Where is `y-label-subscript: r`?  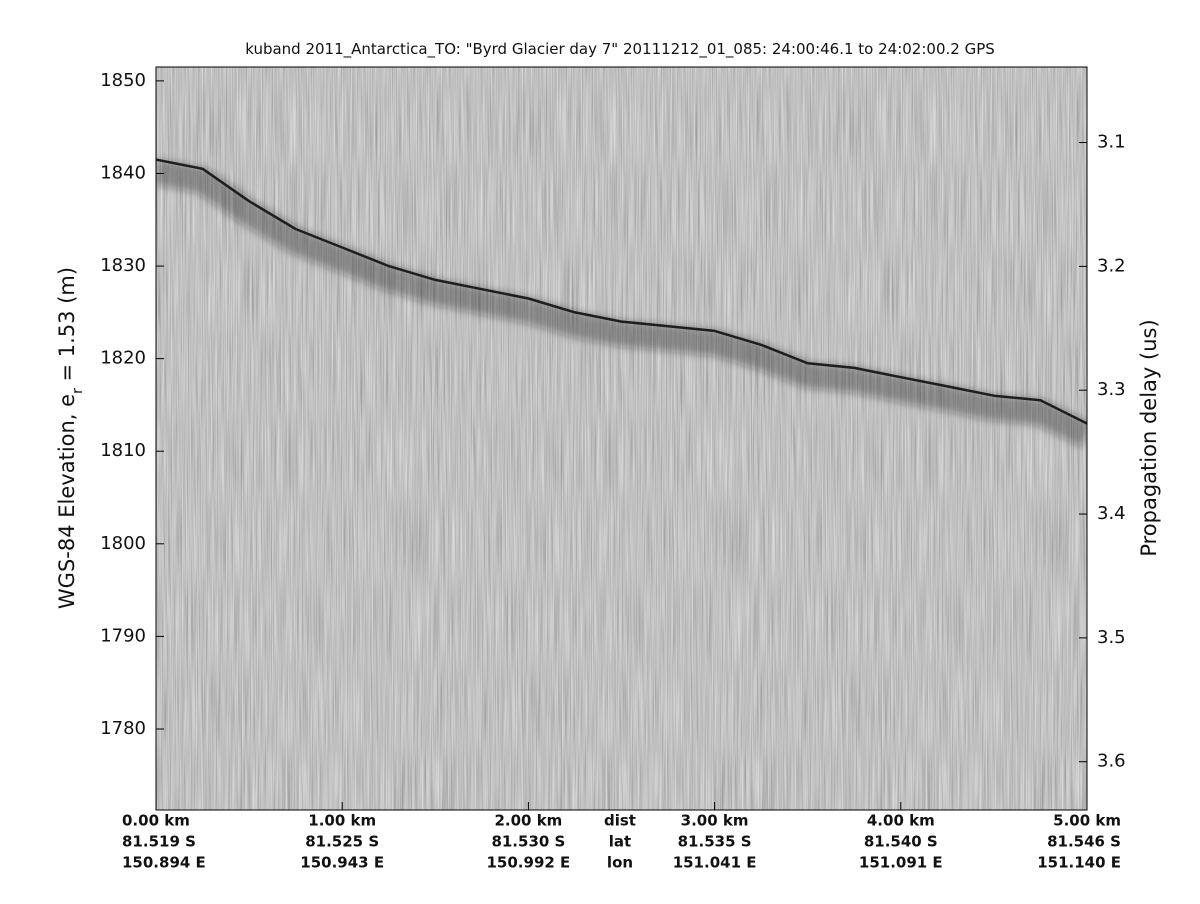
y-label-subscript: r is located at coordinates (78, 391).